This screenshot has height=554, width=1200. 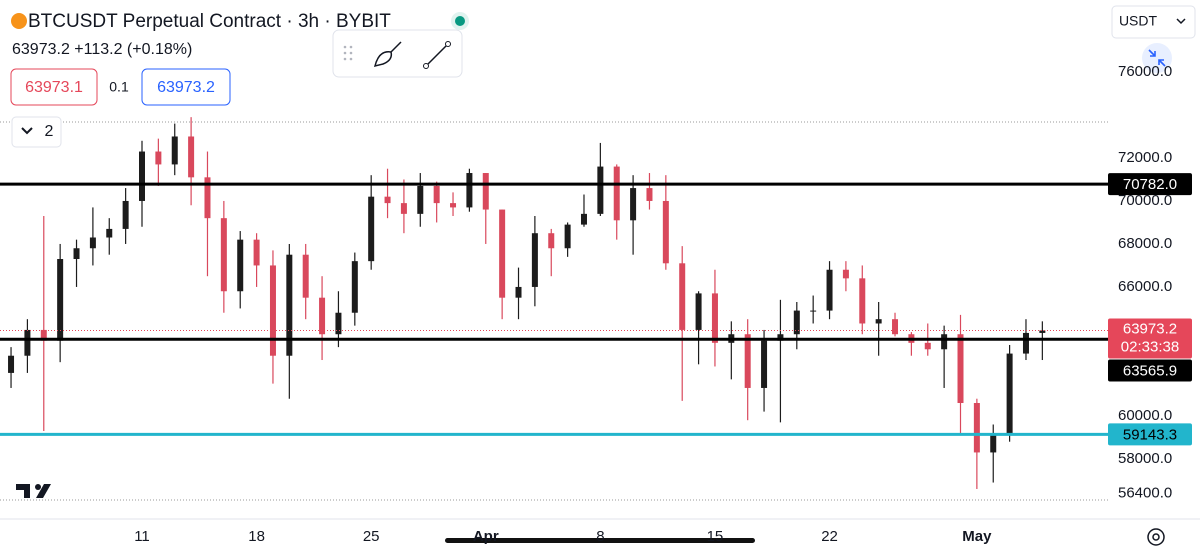 I want to click on y-tick-label: 70000.0, so click(x=1145, y=200).